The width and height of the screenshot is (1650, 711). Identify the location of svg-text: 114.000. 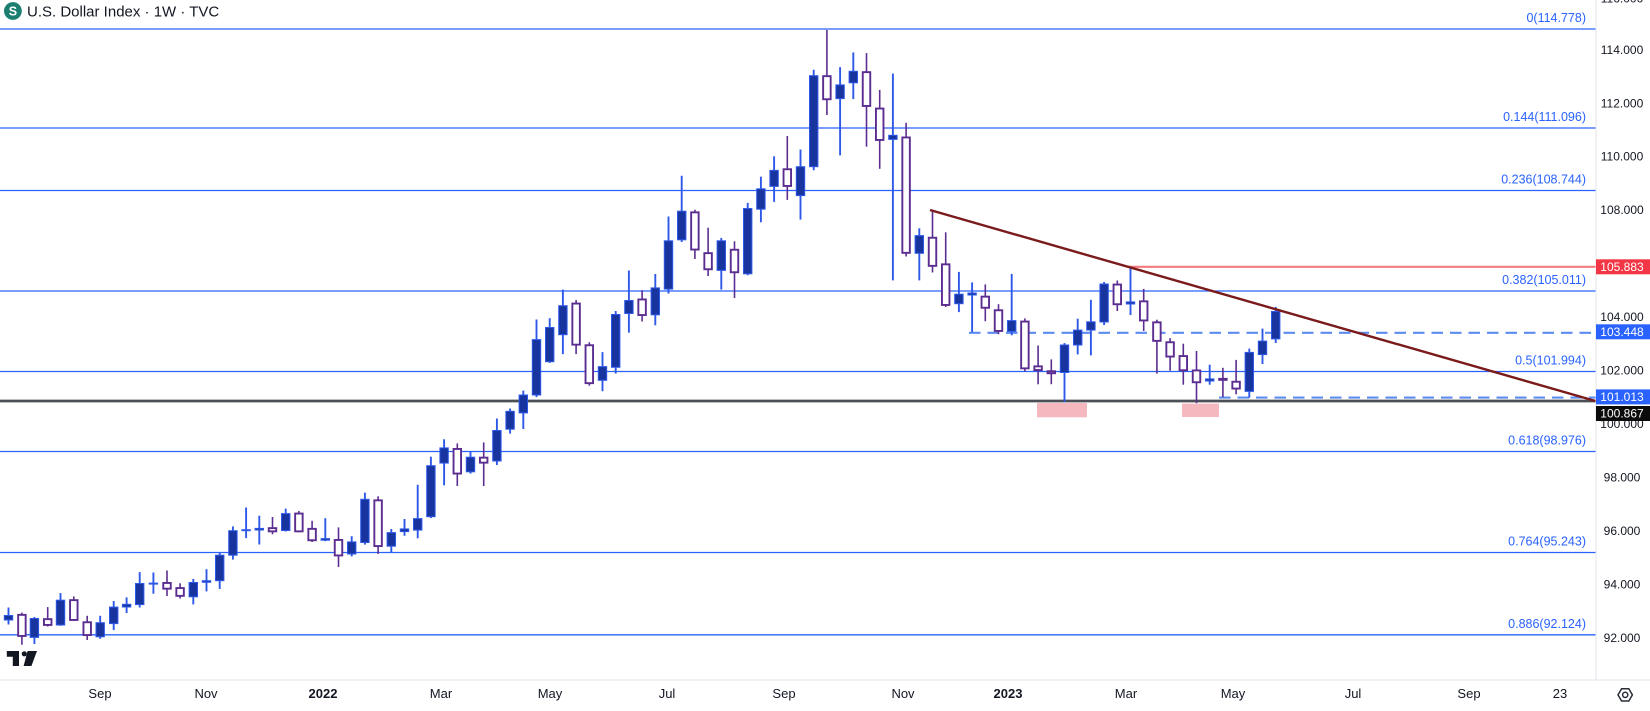
(1622, 50).